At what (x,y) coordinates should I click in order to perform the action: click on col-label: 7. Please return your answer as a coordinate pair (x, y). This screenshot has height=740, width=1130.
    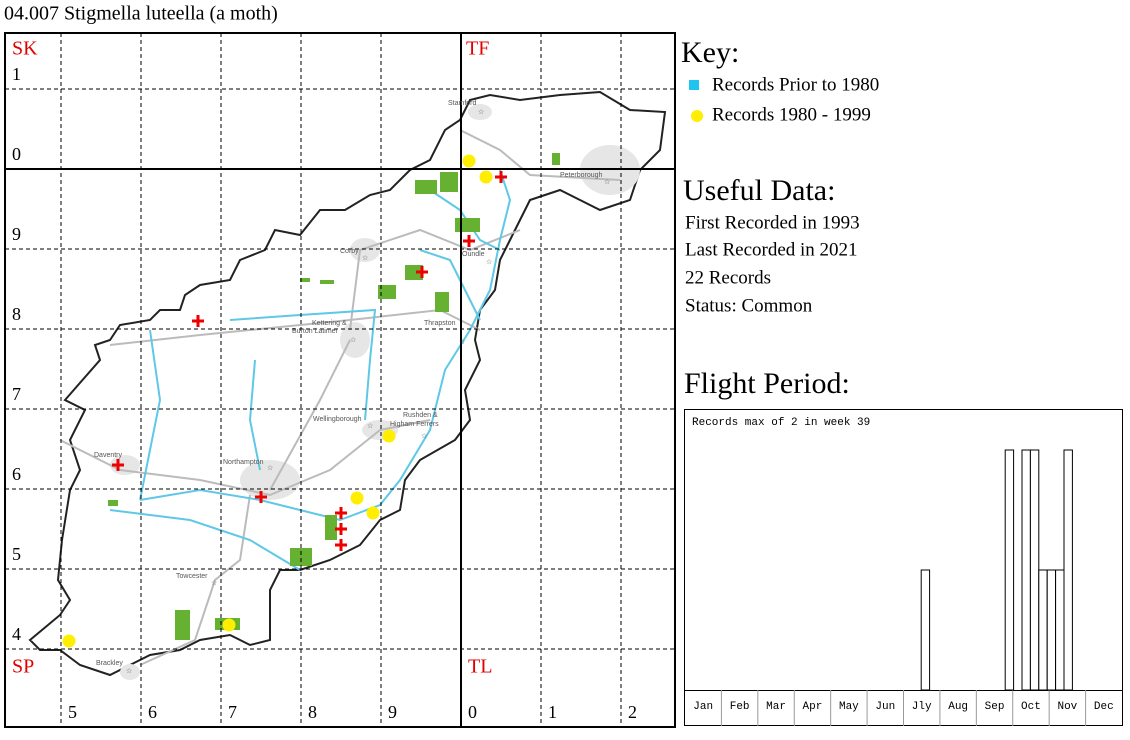
    Looking at the image, I should click on (232, 712).